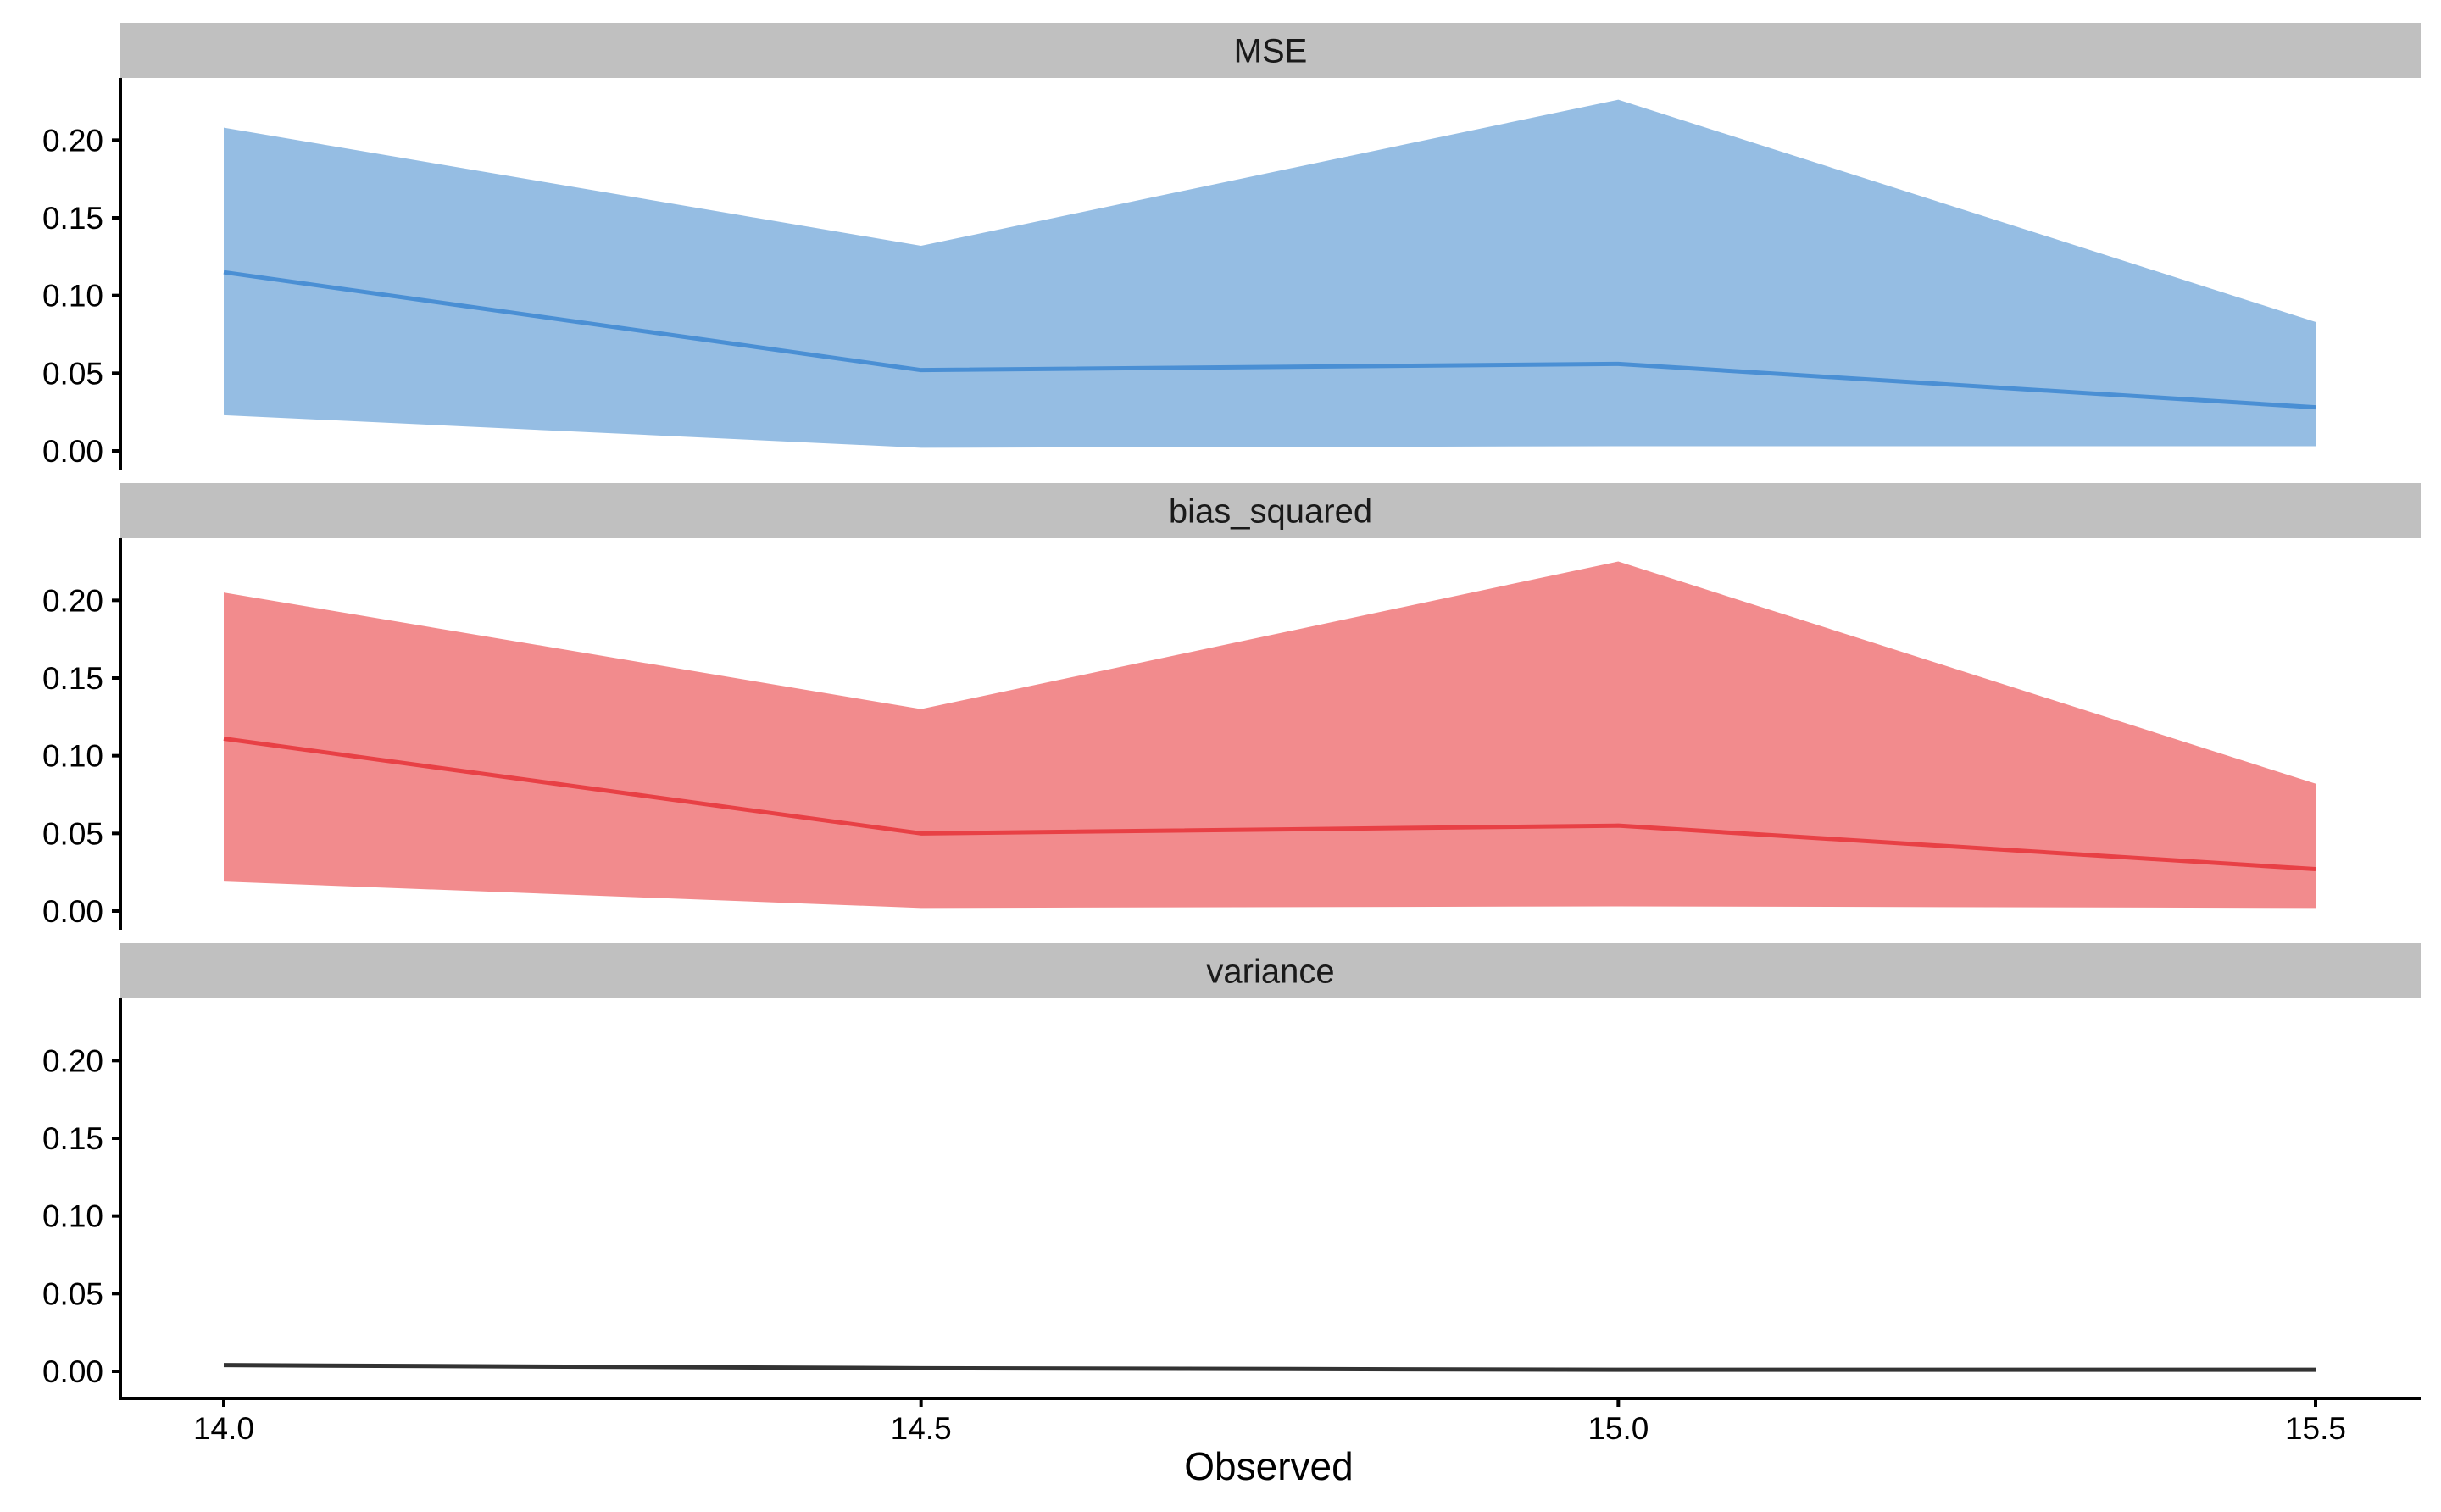 The image size is (2441, 1512). I want to click on facet-strip-label: variance, so click(1270, 972).